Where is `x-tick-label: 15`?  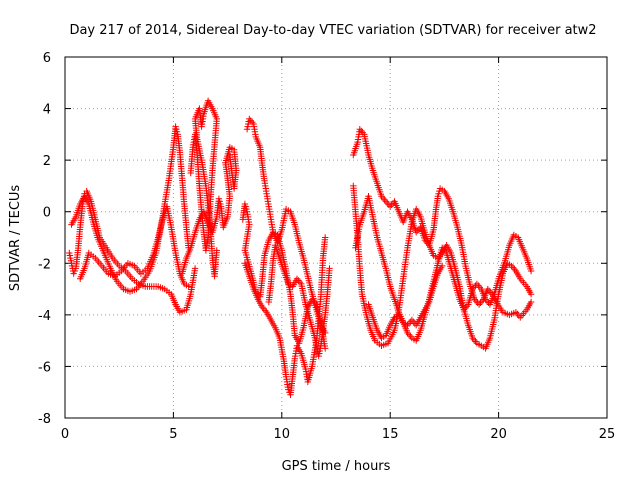 x-tick-label: 15 is located at coordinates (390, 434).